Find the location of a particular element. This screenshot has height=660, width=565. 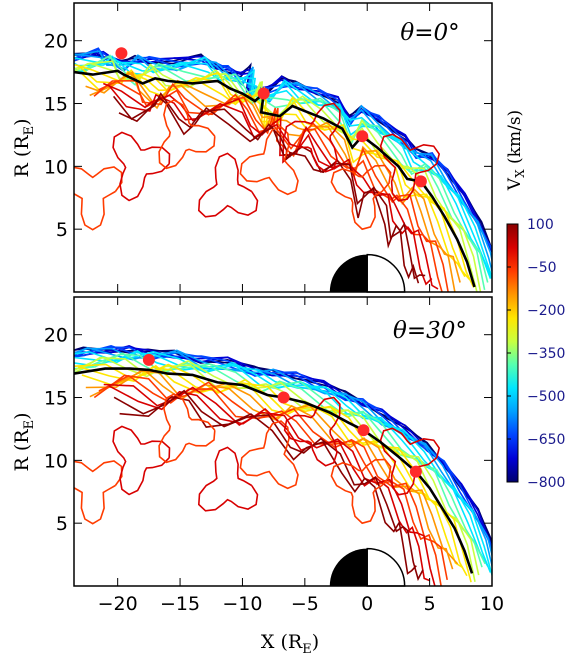

markers-bottom is located at coordinates (282, 415).